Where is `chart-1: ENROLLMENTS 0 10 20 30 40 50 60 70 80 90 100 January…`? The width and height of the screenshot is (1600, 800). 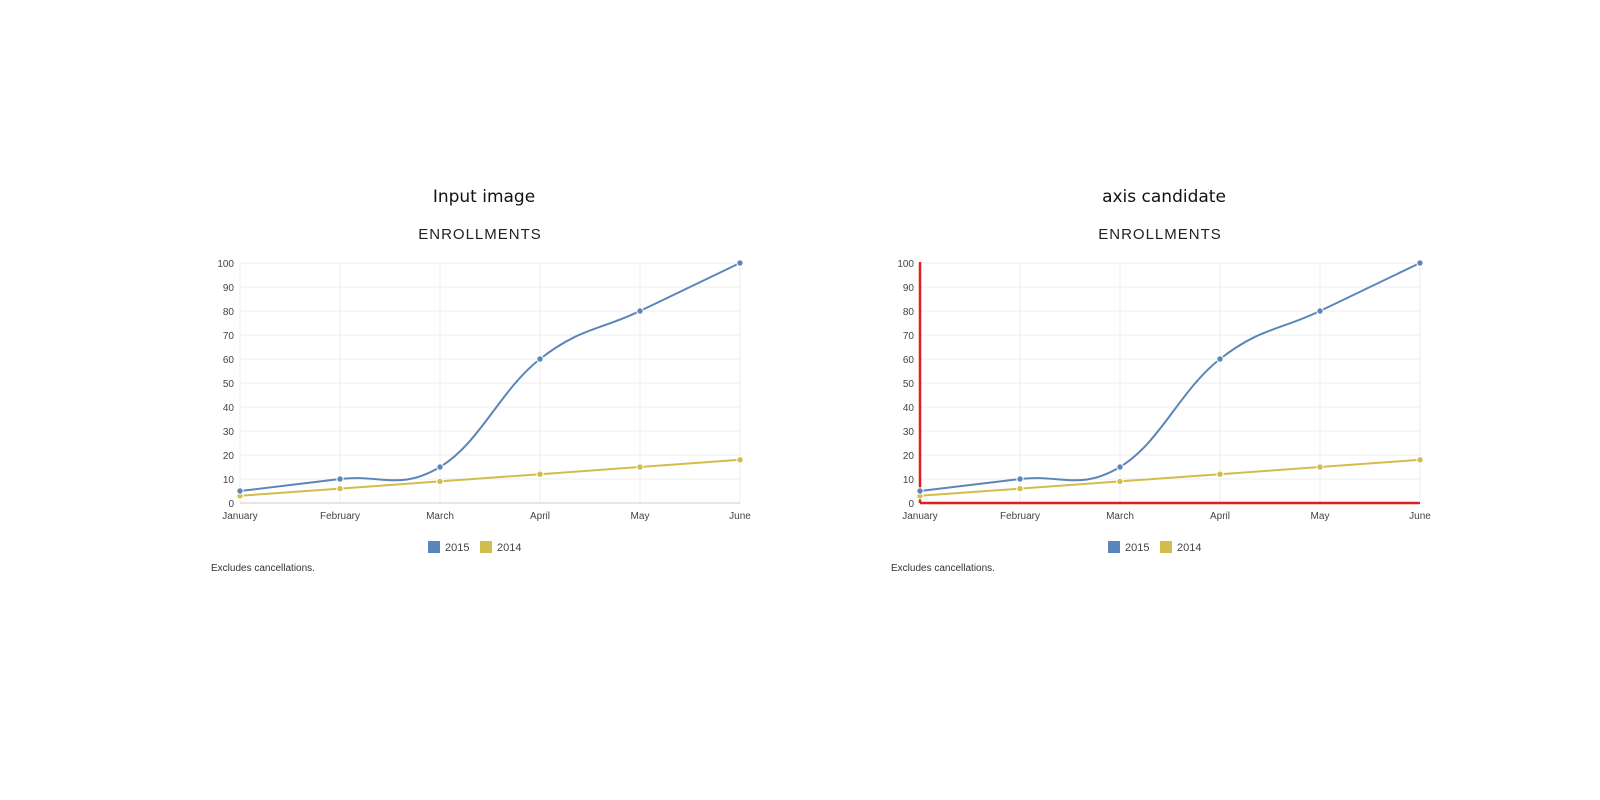 chart-1: ENROLLMENTS 0 10 20 30 40 50 60 70 80 90 100 January… is located at coordinates (481, 400).